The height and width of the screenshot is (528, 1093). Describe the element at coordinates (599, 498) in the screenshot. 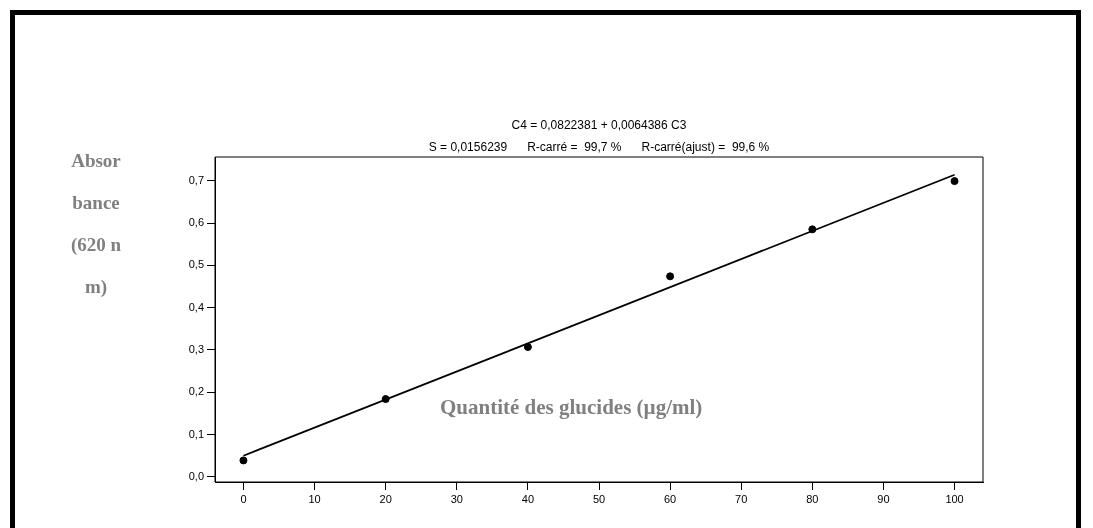

I see `x-tick-label: 50` at that location.